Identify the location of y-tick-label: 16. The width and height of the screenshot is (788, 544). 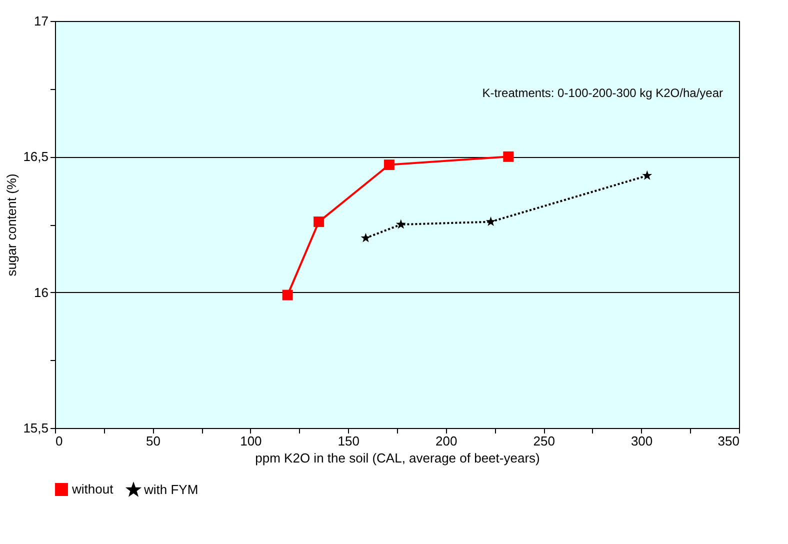
(41, 292).